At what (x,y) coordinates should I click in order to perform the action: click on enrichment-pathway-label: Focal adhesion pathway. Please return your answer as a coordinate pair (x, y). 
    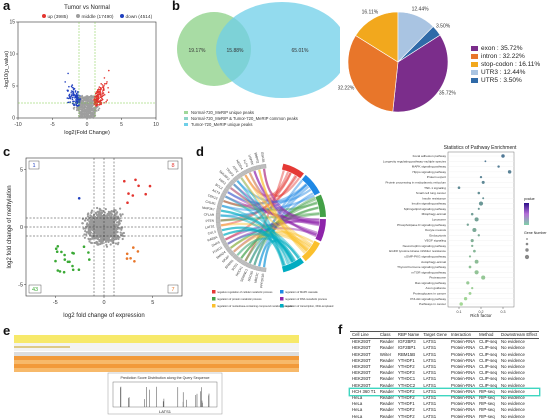
    Looking at the image, I should click on (430, 156).